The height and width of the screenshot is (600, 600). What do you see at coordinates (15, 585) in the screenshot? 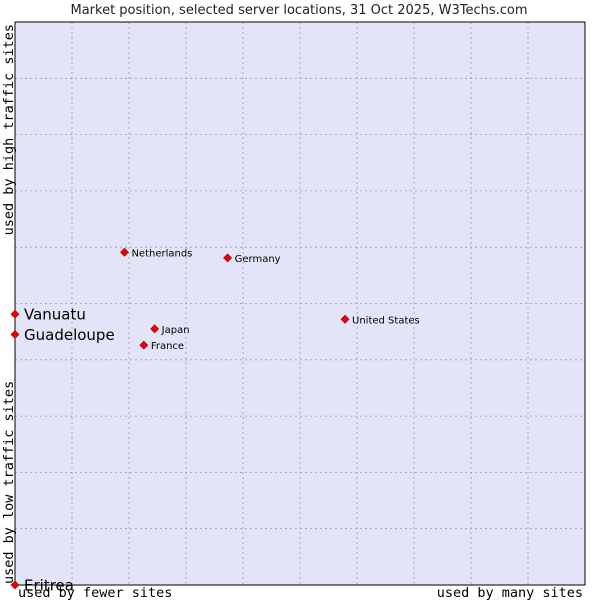
I see `point-marker-eritrea` at bounding box center [15, 585].